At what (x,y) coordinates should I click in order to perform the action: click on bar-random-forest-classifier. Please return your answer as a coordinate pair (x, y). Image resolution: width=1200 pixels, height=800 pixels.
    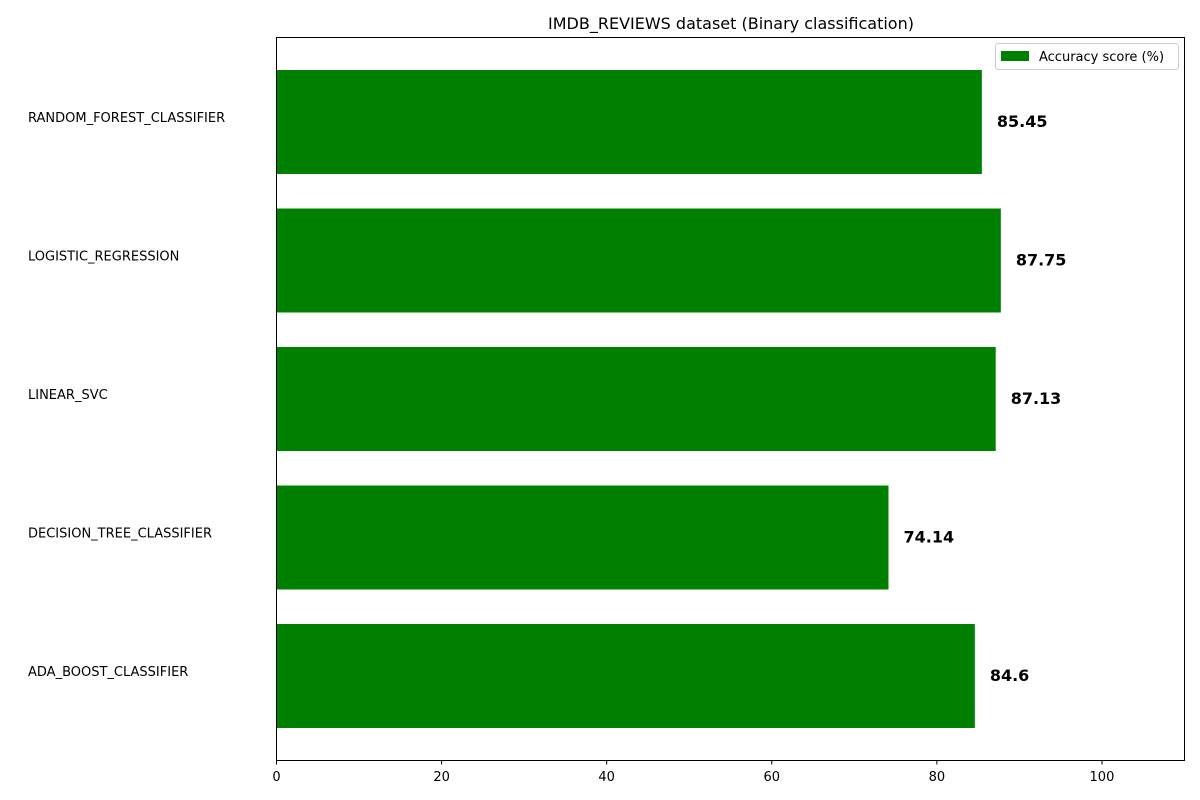
    Looking at the image, I should click on (629, 122).